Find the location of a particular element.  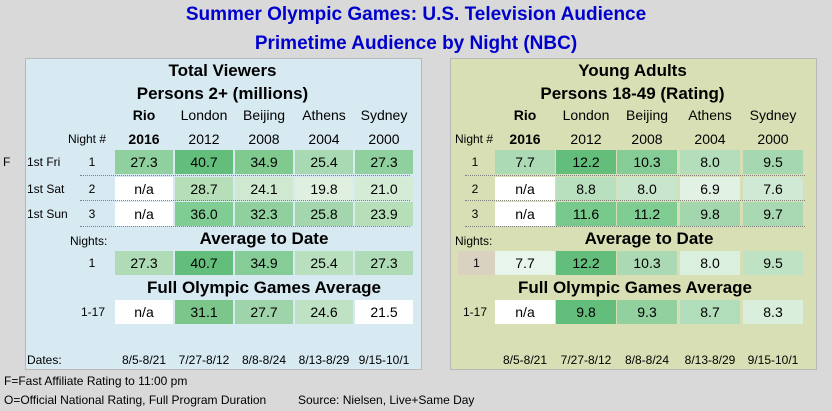

young-adults-year-1: 2012 is located at coordinates (586, 139).